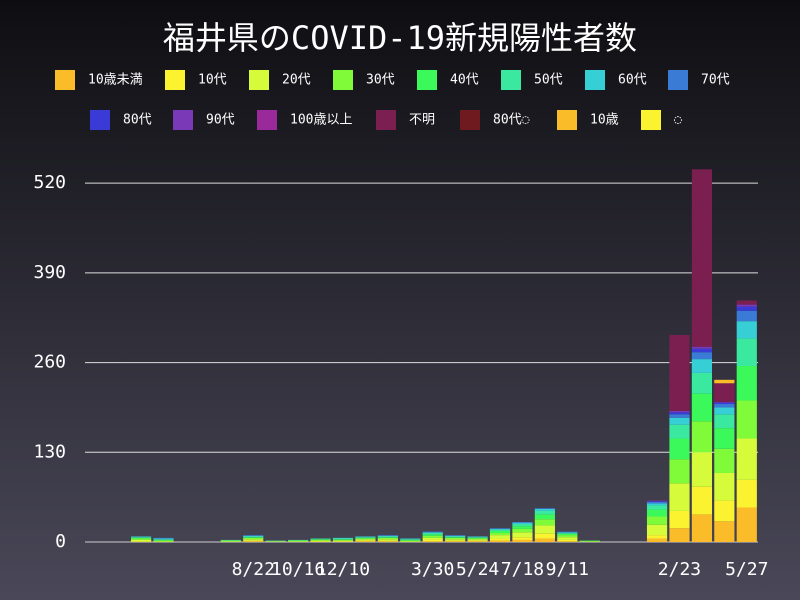 The image size is (800, 600). Describe the element at coordinates (343, 569) in the screenshot. I see `x-tick-label: 12/10` at that location.